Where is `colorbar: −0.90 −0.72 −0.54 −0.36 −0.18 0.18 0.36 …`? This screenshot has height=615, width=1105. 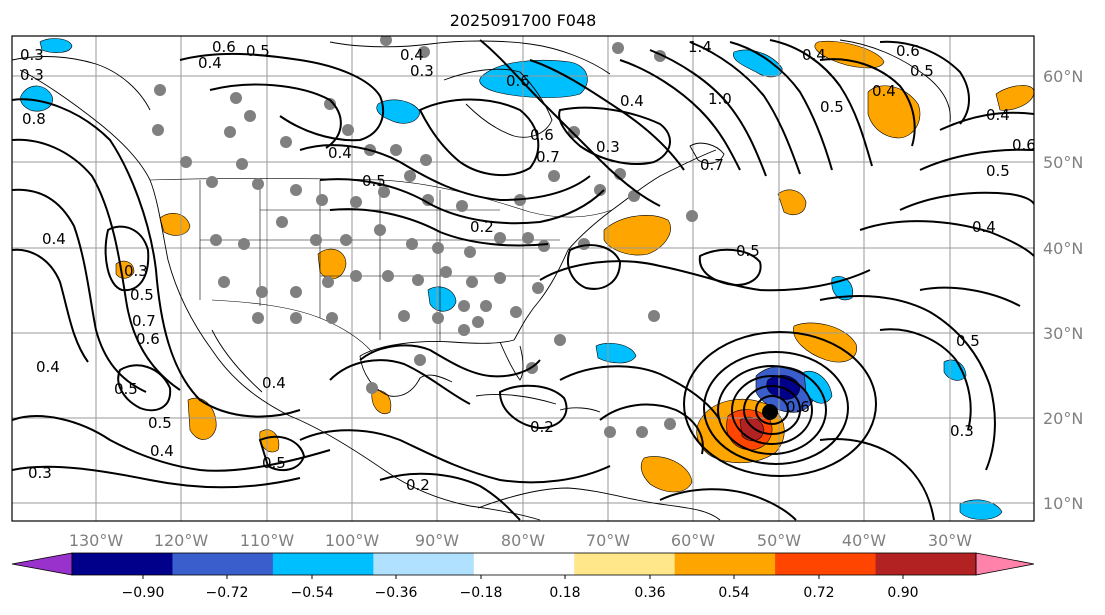
colorbar: −0.90 −0.72 −0.54 −0.36 −0.18 0.18 0.36 … is located at coordinates (523, 576).